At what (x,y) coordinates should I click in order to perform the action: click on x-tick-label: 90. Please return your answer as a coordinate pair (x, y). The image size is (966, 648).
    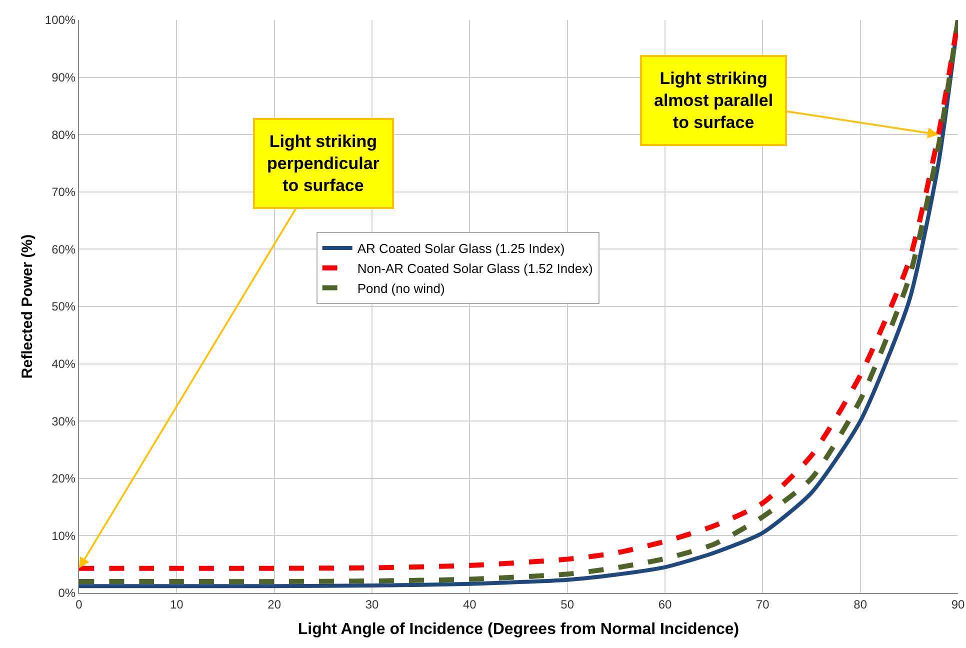
    Looking at the image, I should click on (958, 604).